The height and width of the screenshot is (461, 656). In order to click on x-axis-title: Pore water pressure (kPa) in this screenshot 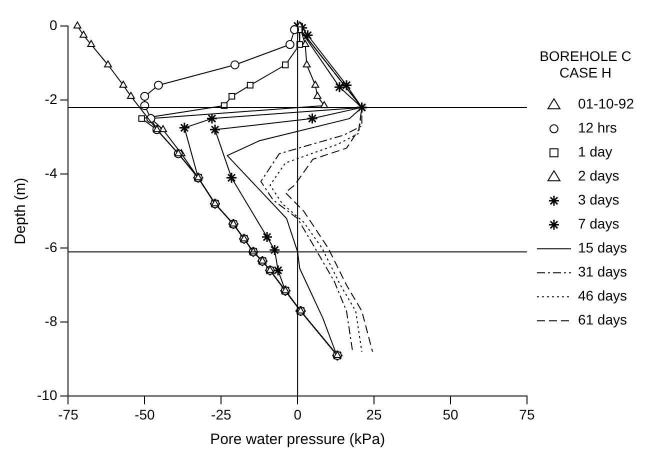, I will do `click(298, 439)`.